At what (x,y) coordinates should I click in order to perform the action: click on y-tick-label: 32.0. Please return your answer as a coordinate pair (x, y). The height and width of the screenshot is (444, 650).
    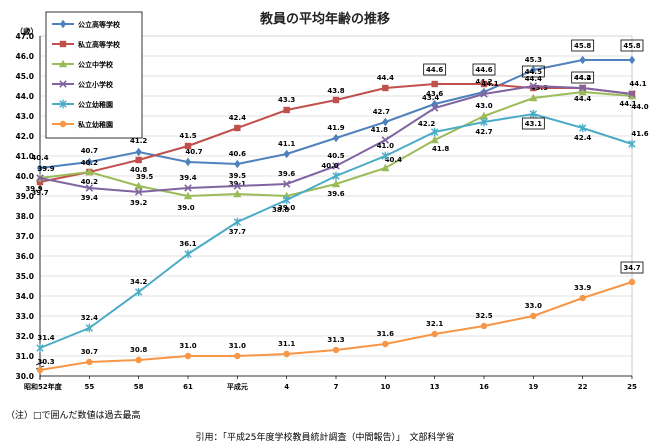
    Looking at the image, I should click on (24, 336).